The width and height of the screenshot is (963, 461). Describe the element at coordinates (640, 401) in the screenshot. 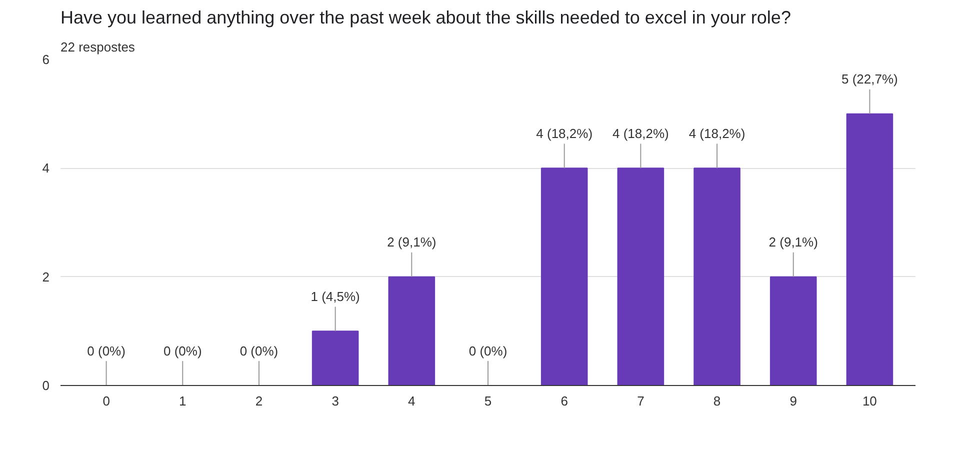

I see `x-tick-label: 7` at that location.